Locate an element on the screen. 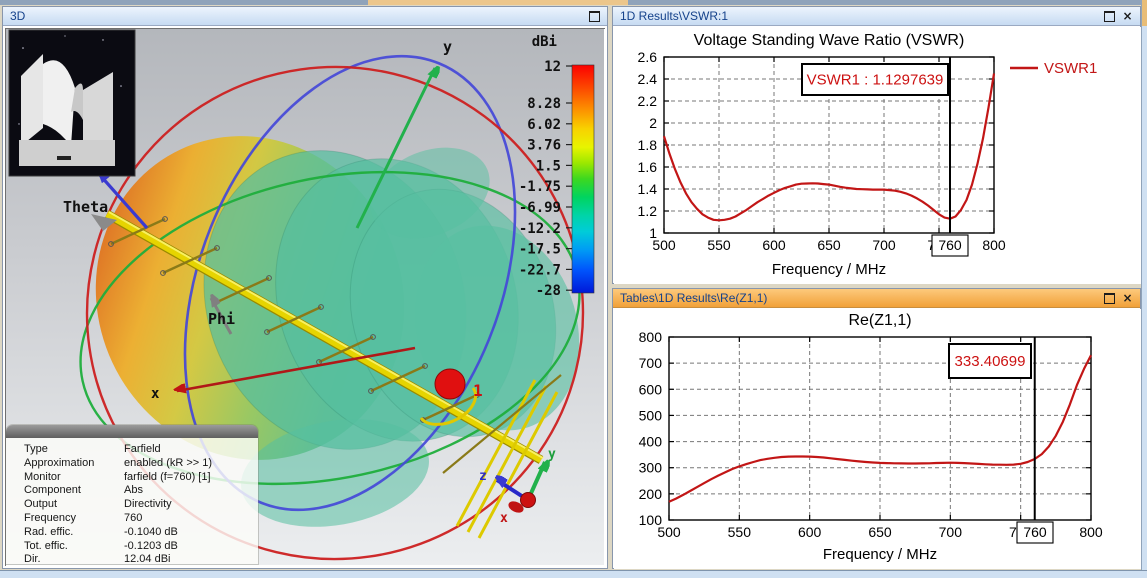 The height and width of the screenshot is (578, 1147). colorbar-tick-label: 12 is located at coordinates (552, 67).